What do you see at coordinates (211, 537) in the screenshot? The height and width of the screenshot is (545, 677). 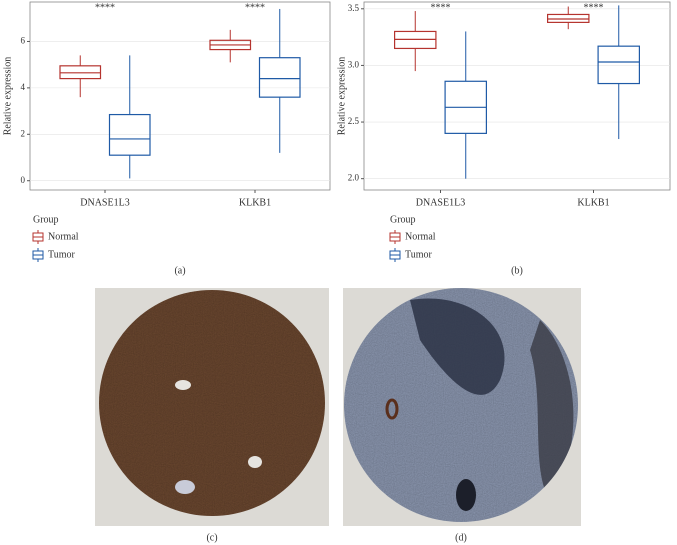 I see `panel-label: (c)` at bounding box center [211, 537].